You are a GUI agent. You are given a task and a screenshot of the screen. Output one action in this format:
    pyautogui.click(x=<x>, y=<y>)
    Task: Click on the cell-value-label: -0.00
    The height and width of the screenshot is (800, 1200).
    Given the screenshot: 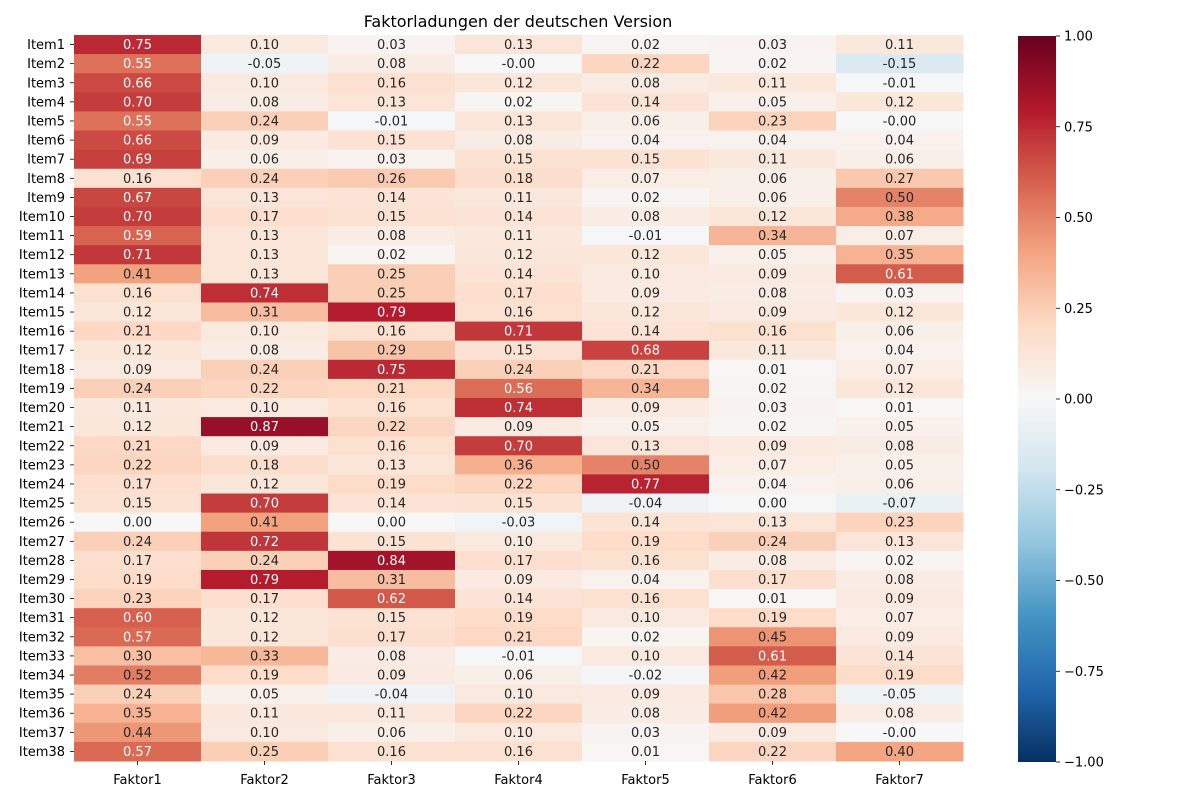 What is the action you would take?
    pyautogui.click(x=900, y=733)
    